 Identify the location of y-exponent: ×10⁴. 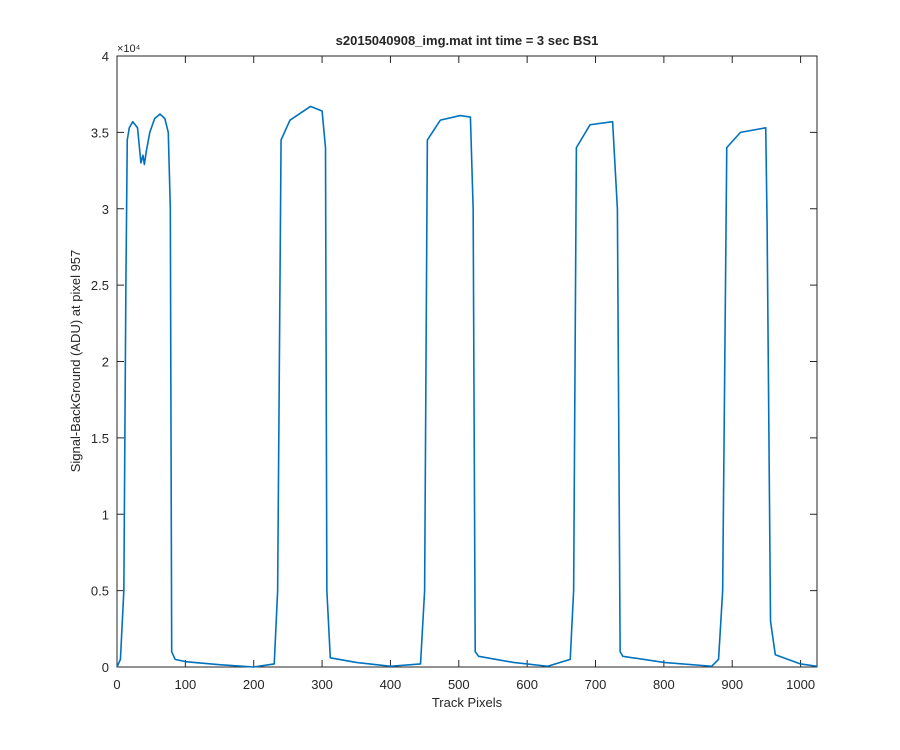
(129, 49).